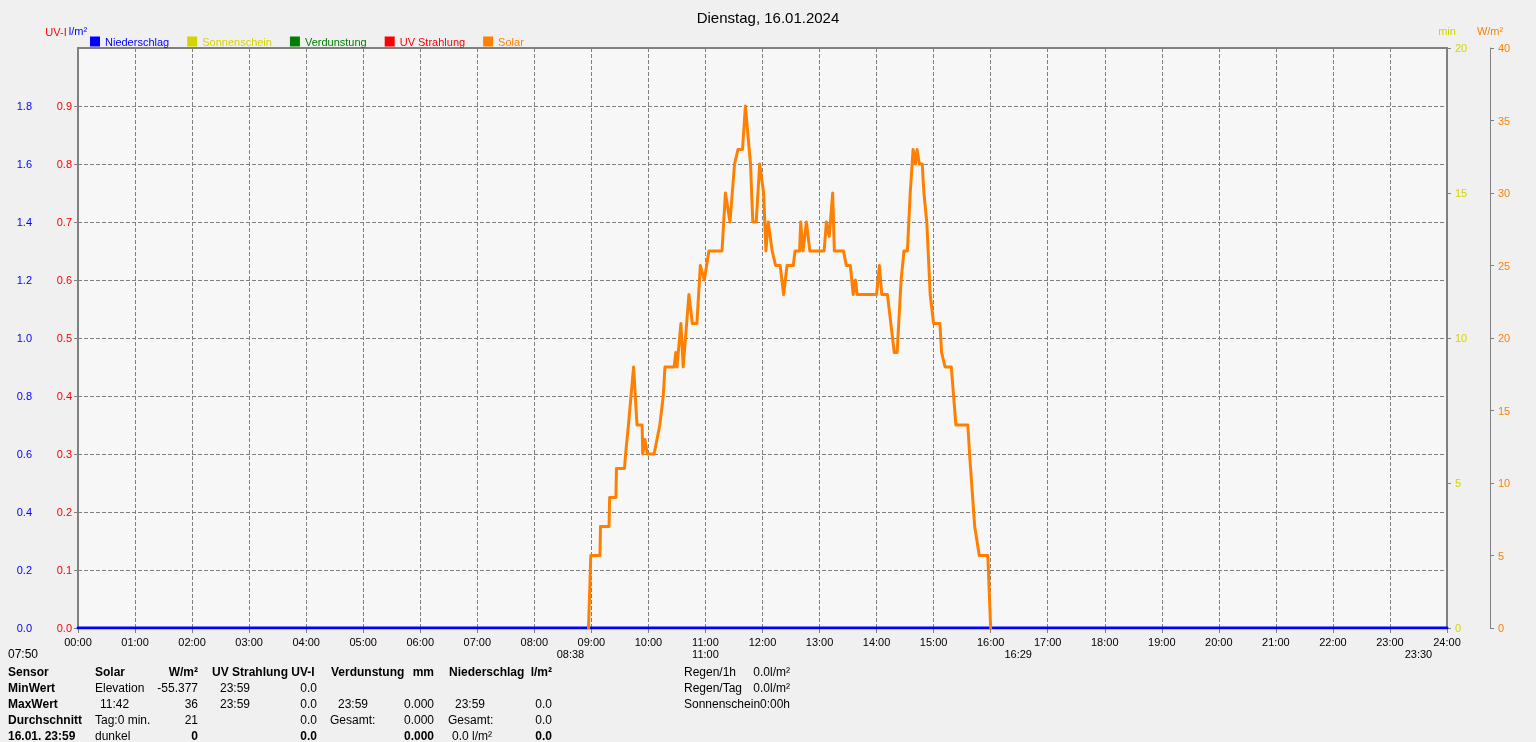 The height and width of the screenshot is (742, 1536). What do you see at coordinates (123, 720) in the screenshot?
I see `text: Tag:0 min.` at bounding box center [123, 720].